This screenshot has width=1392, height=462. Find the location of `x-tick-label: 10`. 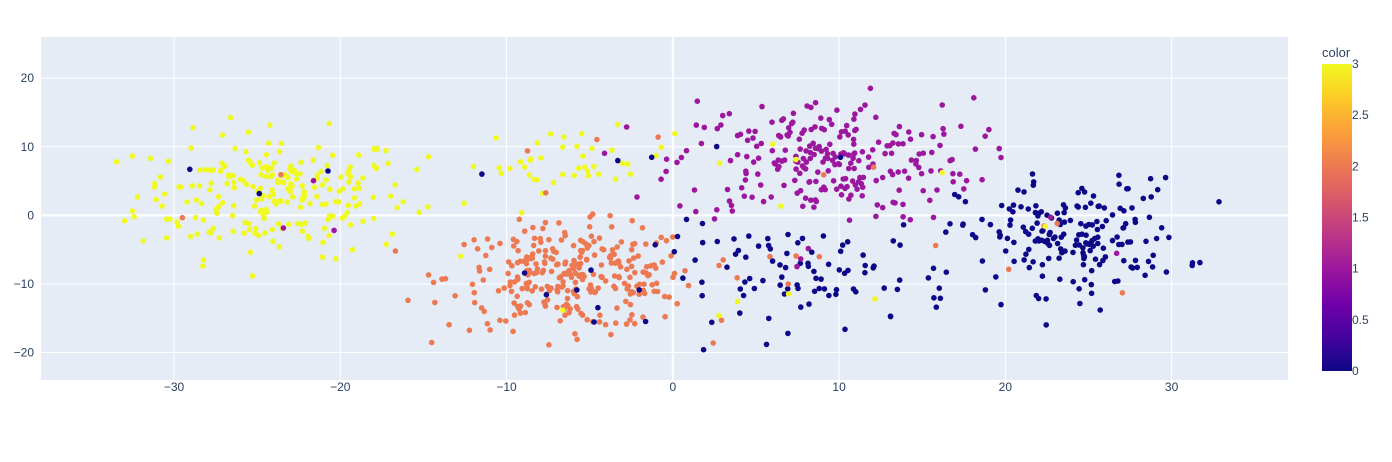

x-tick-label: 10 is located at coordinates (839, 387).